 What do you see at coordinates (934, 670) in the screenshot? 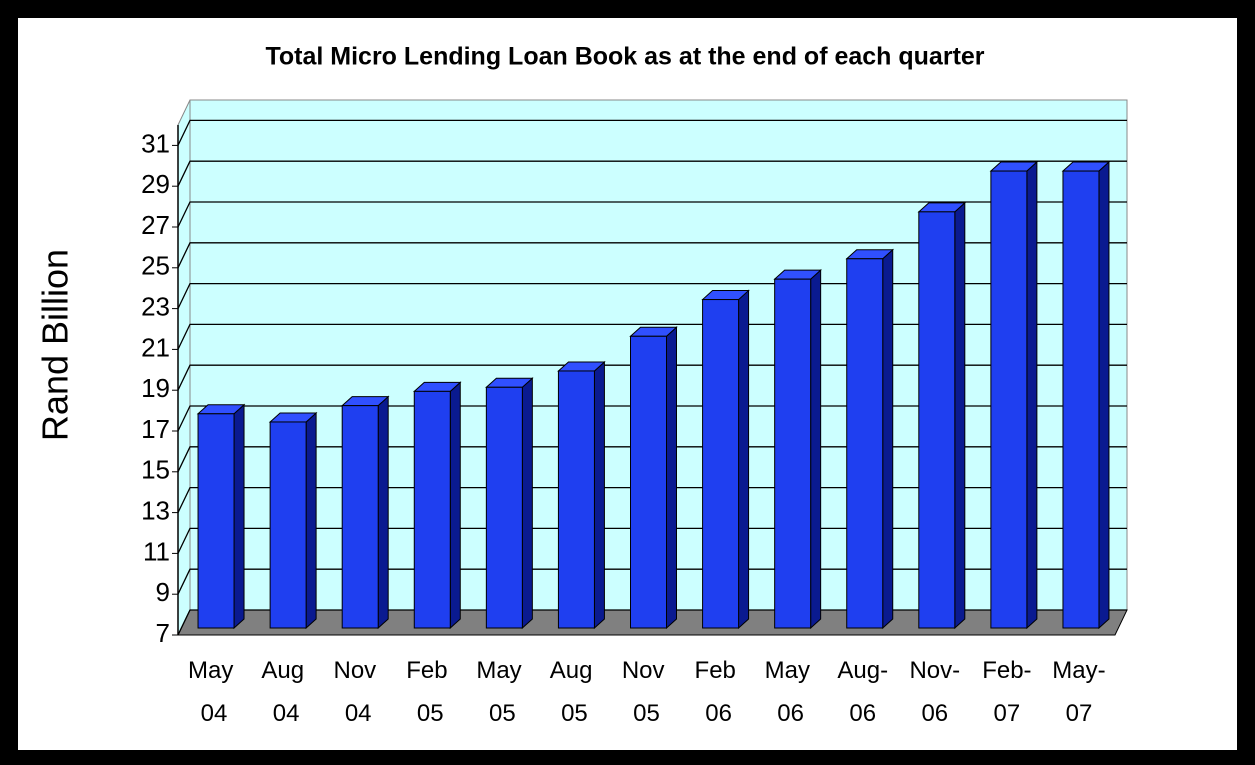
I see `x-tick-label-line: Nov-` at bounding box center [934, 670].